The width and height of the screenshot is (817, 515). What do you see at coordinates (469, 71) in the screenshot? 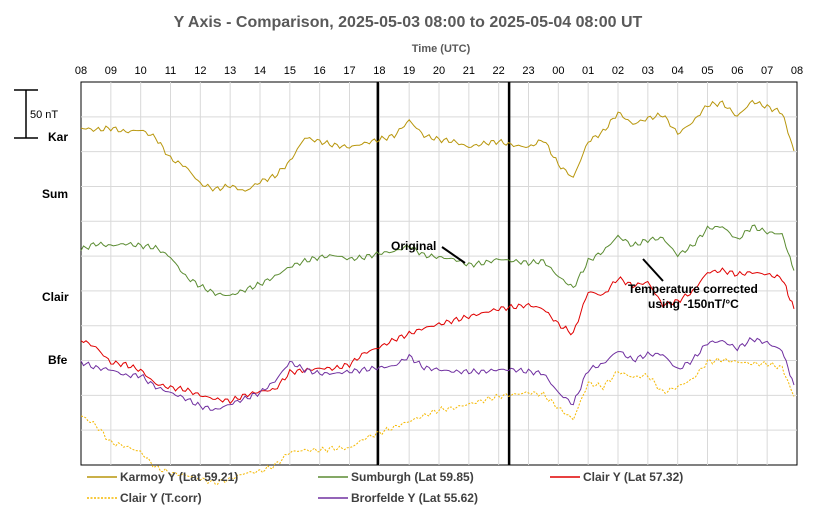
I see `x-tick-label: 21` at bounding box center [469, 71].